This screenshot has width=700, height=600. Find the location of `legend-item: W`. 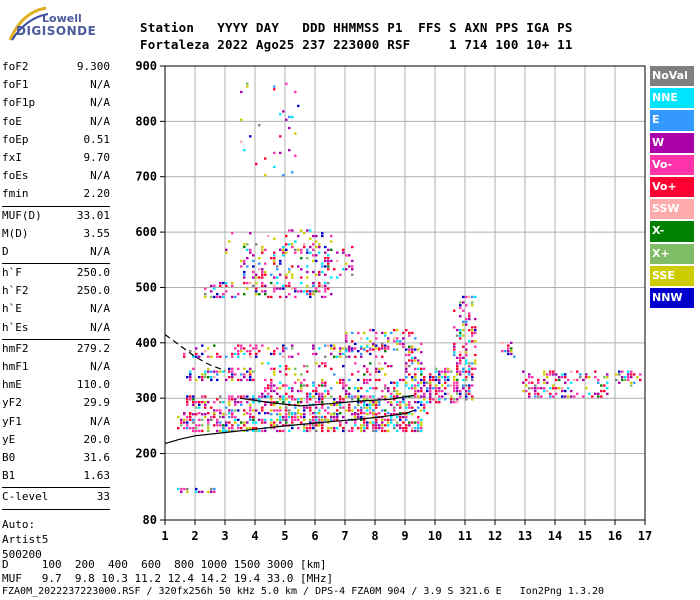

legend-item: W is located at coordinates (672, 142).